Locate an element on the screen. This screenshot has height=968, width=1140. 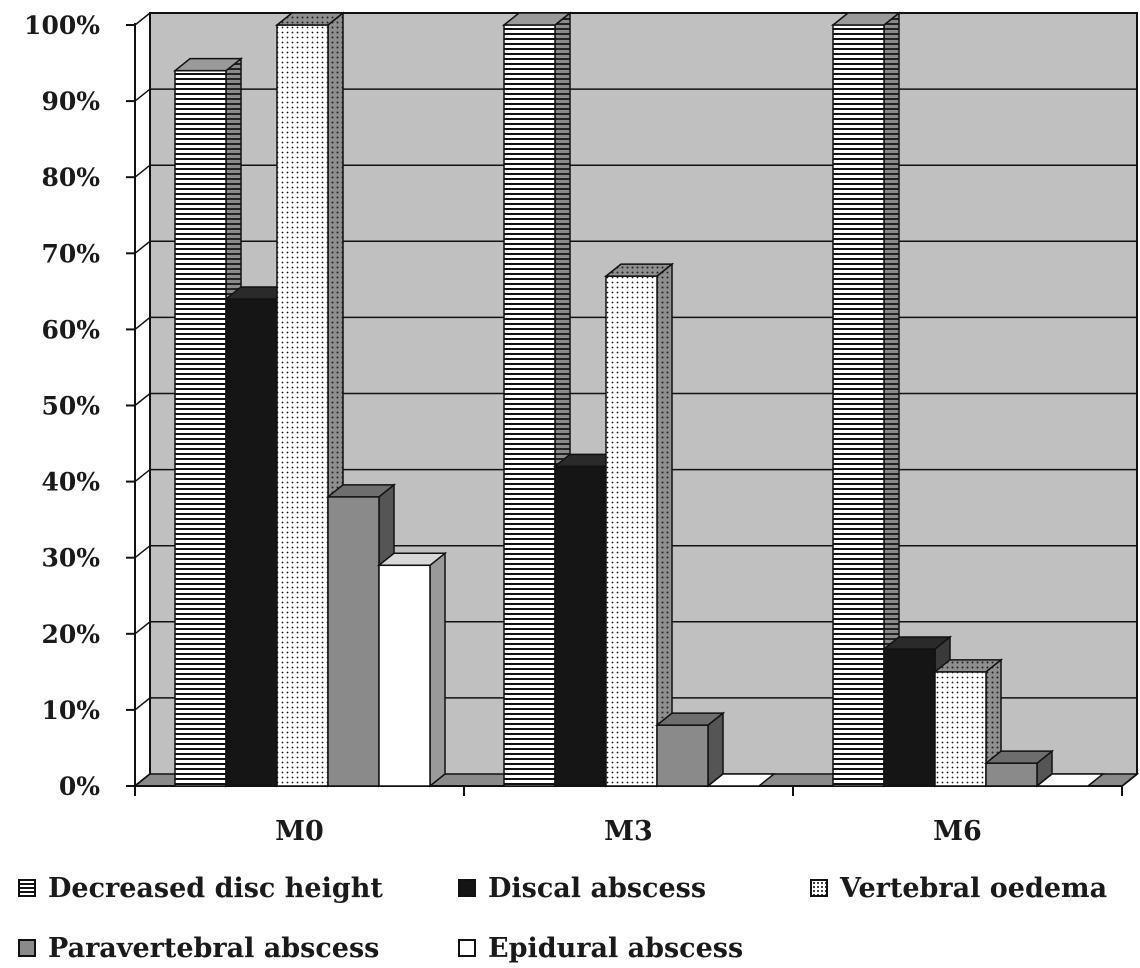
y-tick-labels: 0% 10% 20% 30% 40% 50% 60% 70% 80% 90% 100% is located at coordinates (62, 406).